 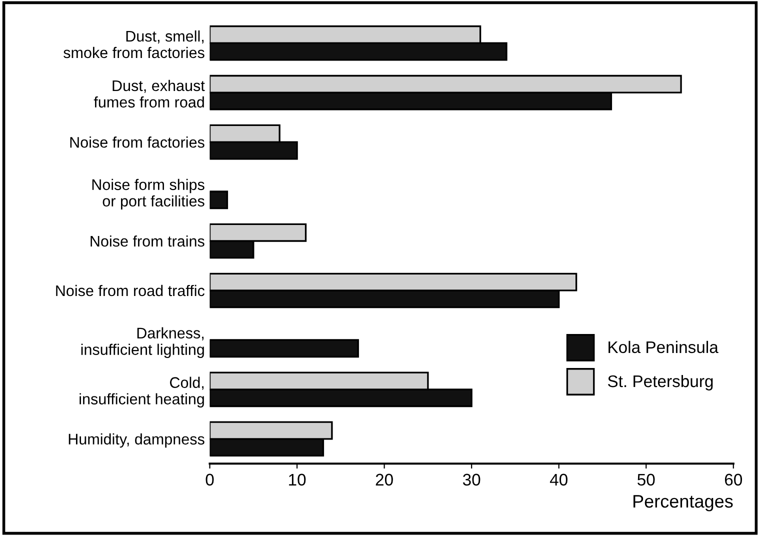 I want to click on y-tick-label: Humidity, dampness, so click(x=136, y=440).